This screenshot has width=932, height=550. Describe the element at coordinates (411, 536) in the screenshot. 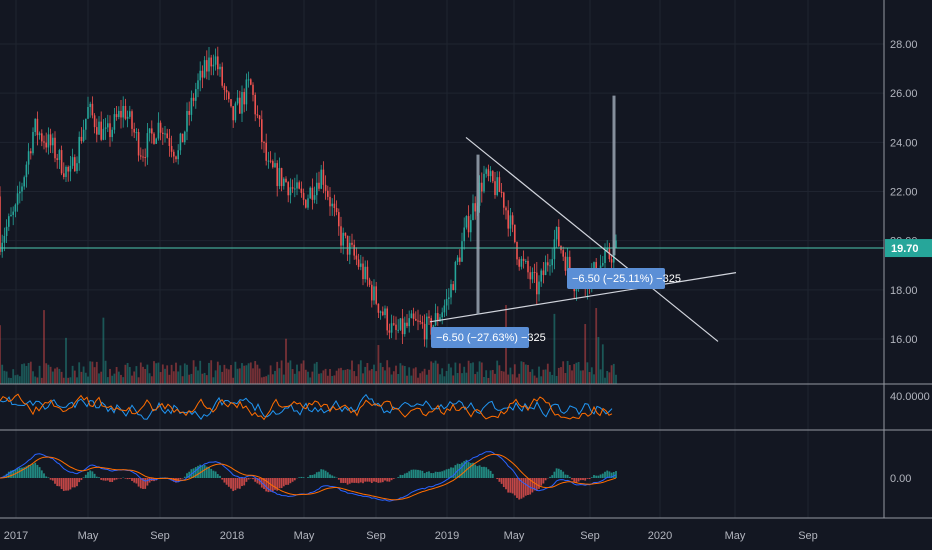

I see `time-axis: 2017 May Sep 2018 May Sep 2019 May Sep 2020 May Sep` at that location.